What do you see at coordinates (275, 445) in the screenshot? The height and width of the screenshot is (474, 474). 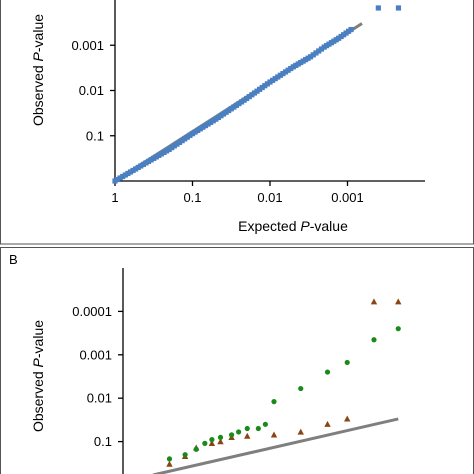 I see `panel-b-reference-line` at bounding box center [275, 445].